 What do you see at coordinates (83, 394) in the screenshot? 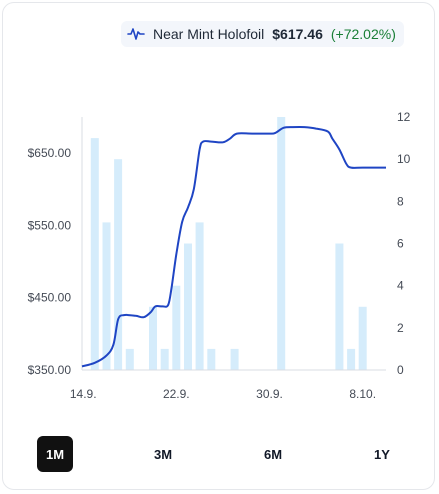
I see `x-axis-tick-label: 14.9.` at bounding box center [83, 394].